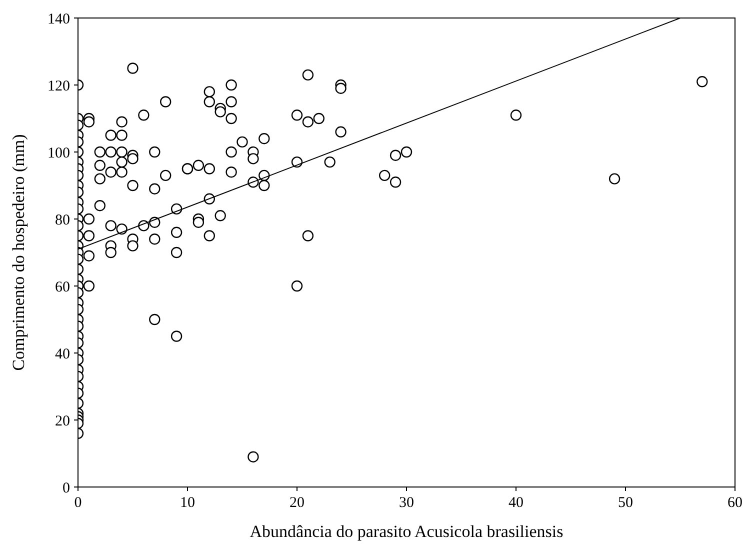 The height and width of the screenshot is (551, 743). Describe the element at coordinates (516, 503) in the screenshot. I see `x-tick-label: 40` at that location.